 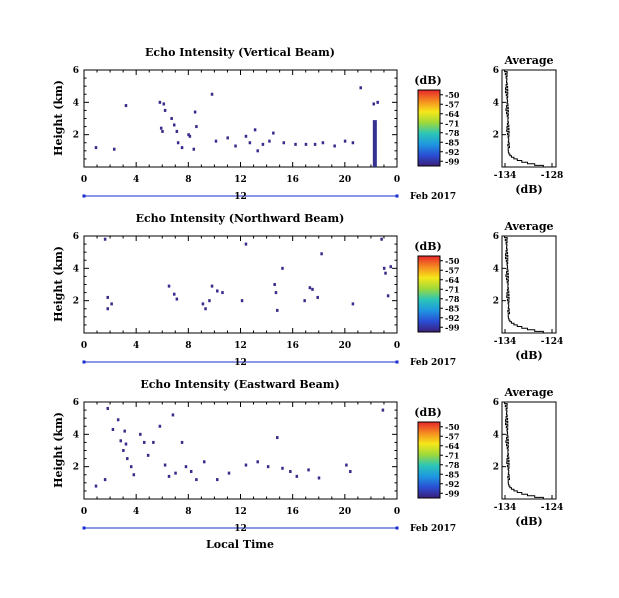 What do you see at coordinates (452, 280) in the screenshot?
I see `colorbar-tick-label: -64` at bounding box center [452, 280].